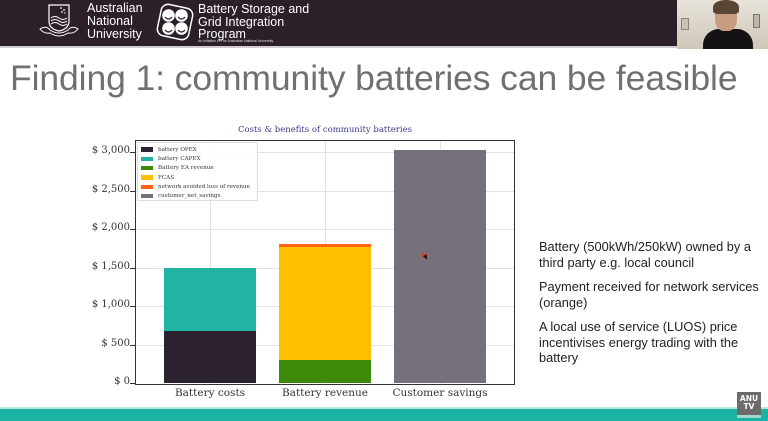 The image size is (768, 421). What do you see at coordinates (440, 393) in the screenshot?
I see `x-tick-label: Customer savings` at bounding box center [440, 393].